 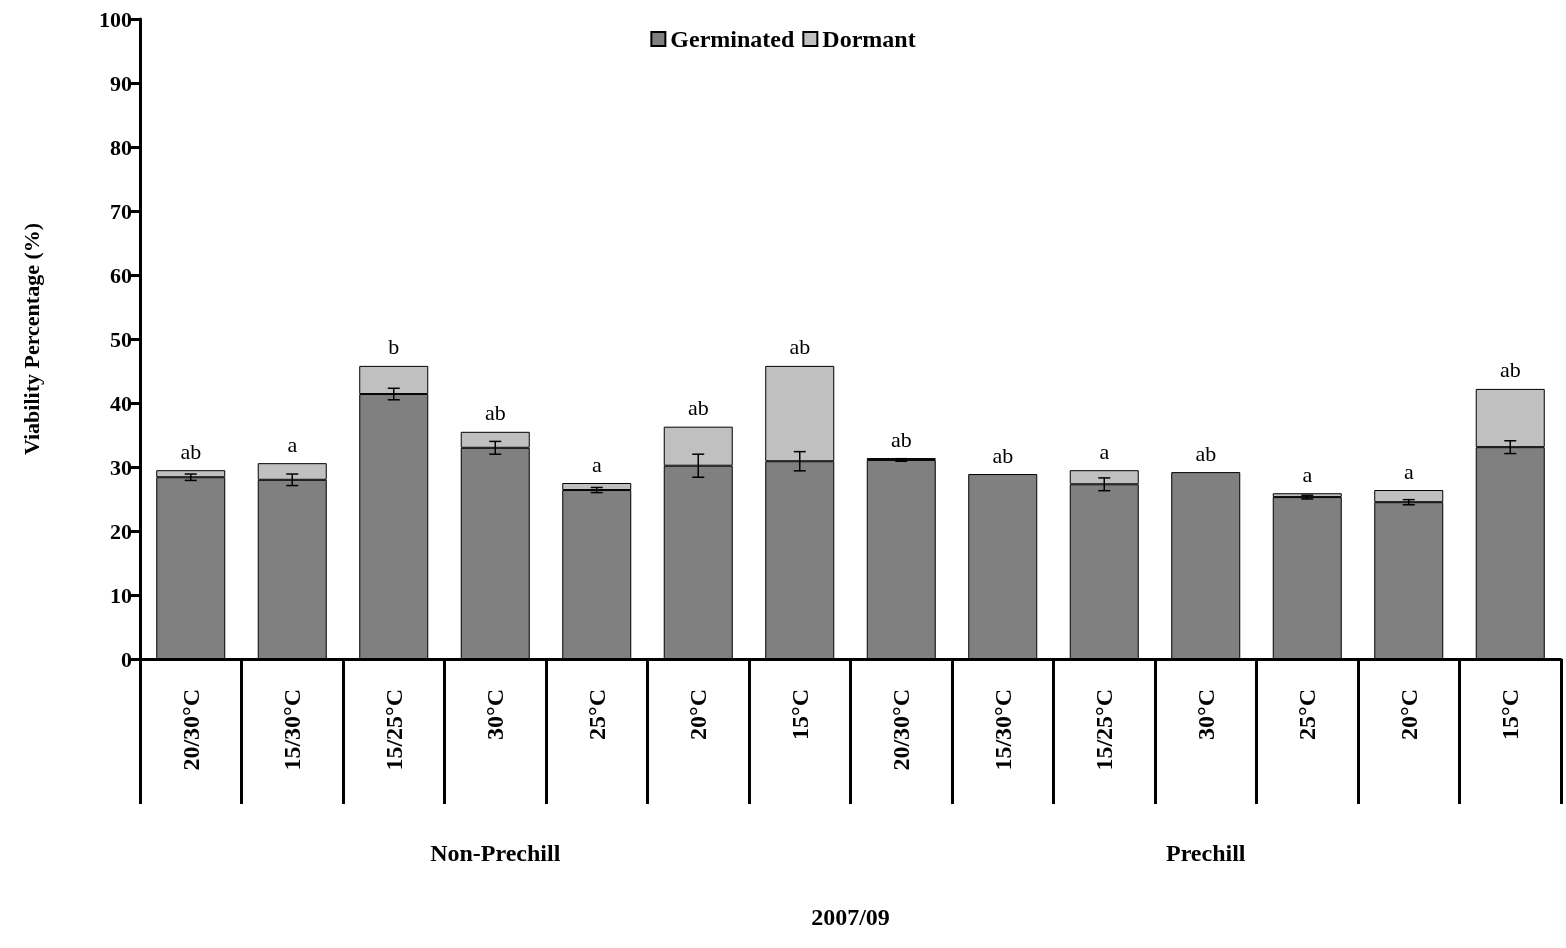 I want to click on y-tick-label: 10, so click(x=121, y=595).